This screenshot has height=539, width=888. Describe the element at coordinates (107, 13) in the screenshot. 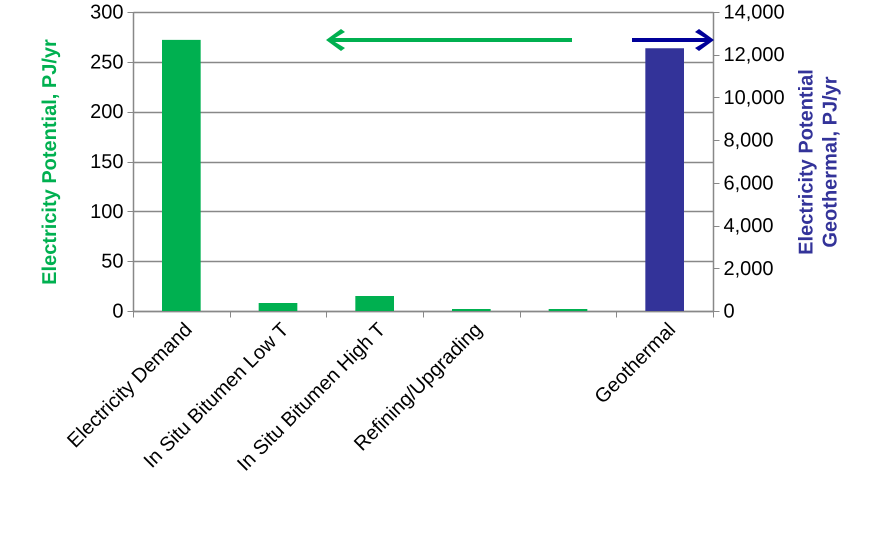

I see `y-tick-label: 300` at that location.